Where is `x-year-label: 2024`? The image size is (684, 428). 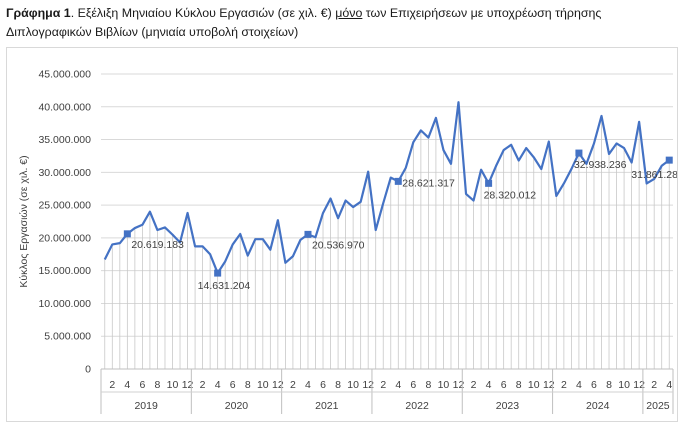
x-year-label: 2024 is located at coordinates (598, 406).